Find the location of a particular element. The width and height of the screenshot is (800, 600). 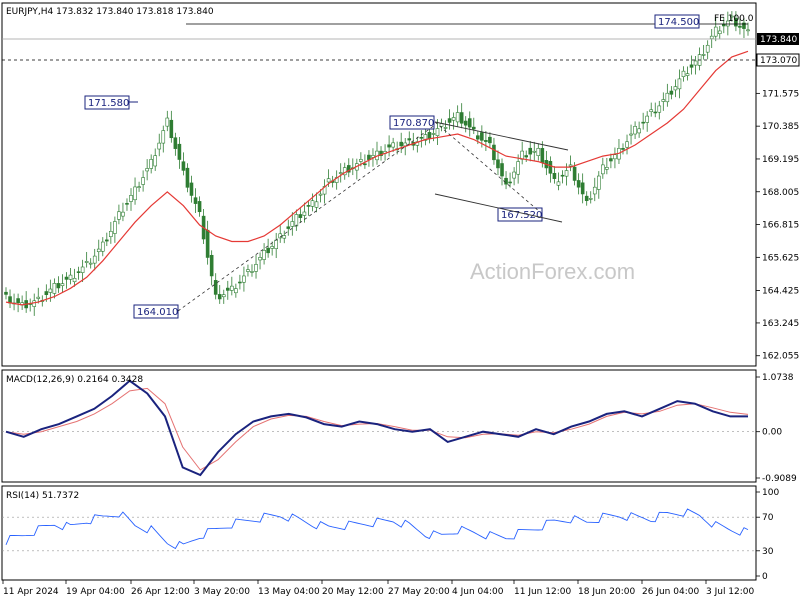

annotation-164010: 164.010 is located at coordinates (157, 312).